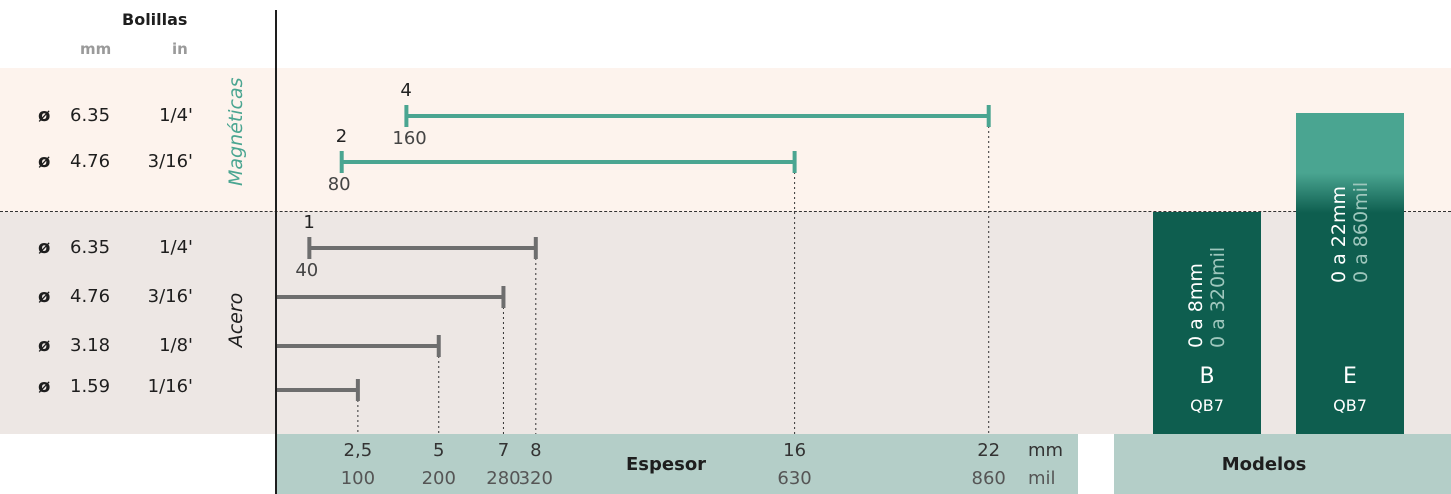 The image size is (1451, 494). Describe the element at coordinates (1207, 376) in the screenshot. I see `model-b-letter: B` at that location.